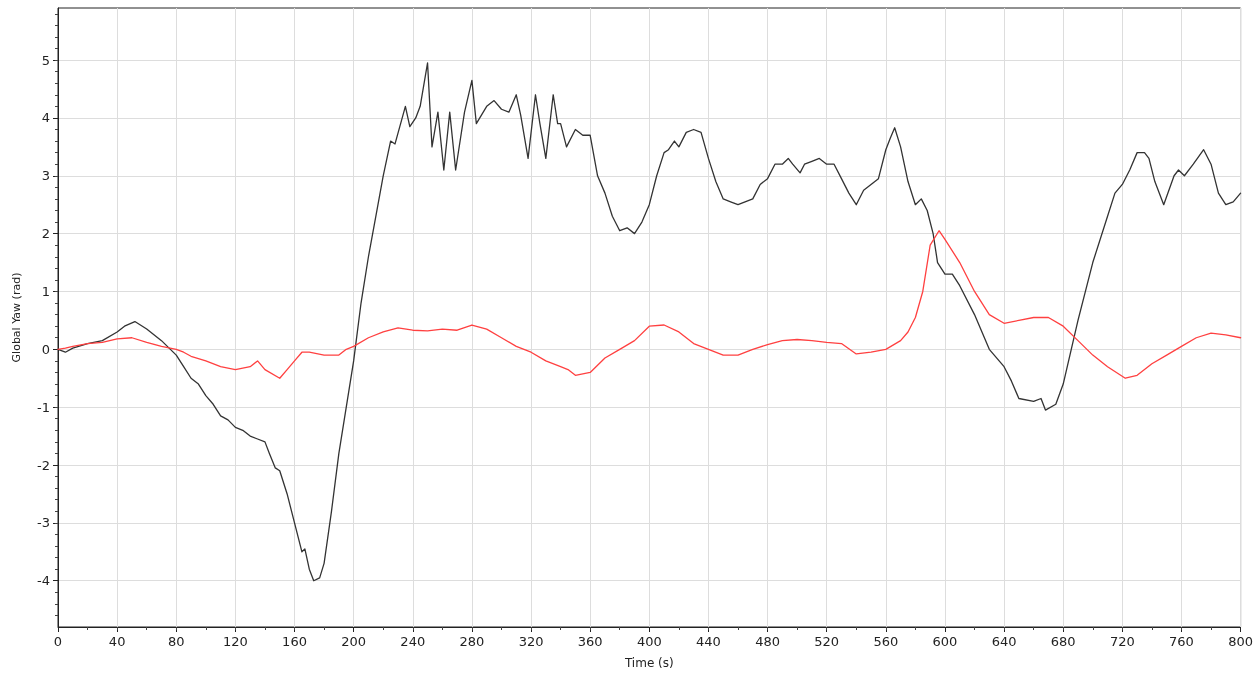 This screenshot has height=681, width=1256. Describe the element at coordinates (45, 60) in the screenshot. I see `y-tick-label: 5` at that location.